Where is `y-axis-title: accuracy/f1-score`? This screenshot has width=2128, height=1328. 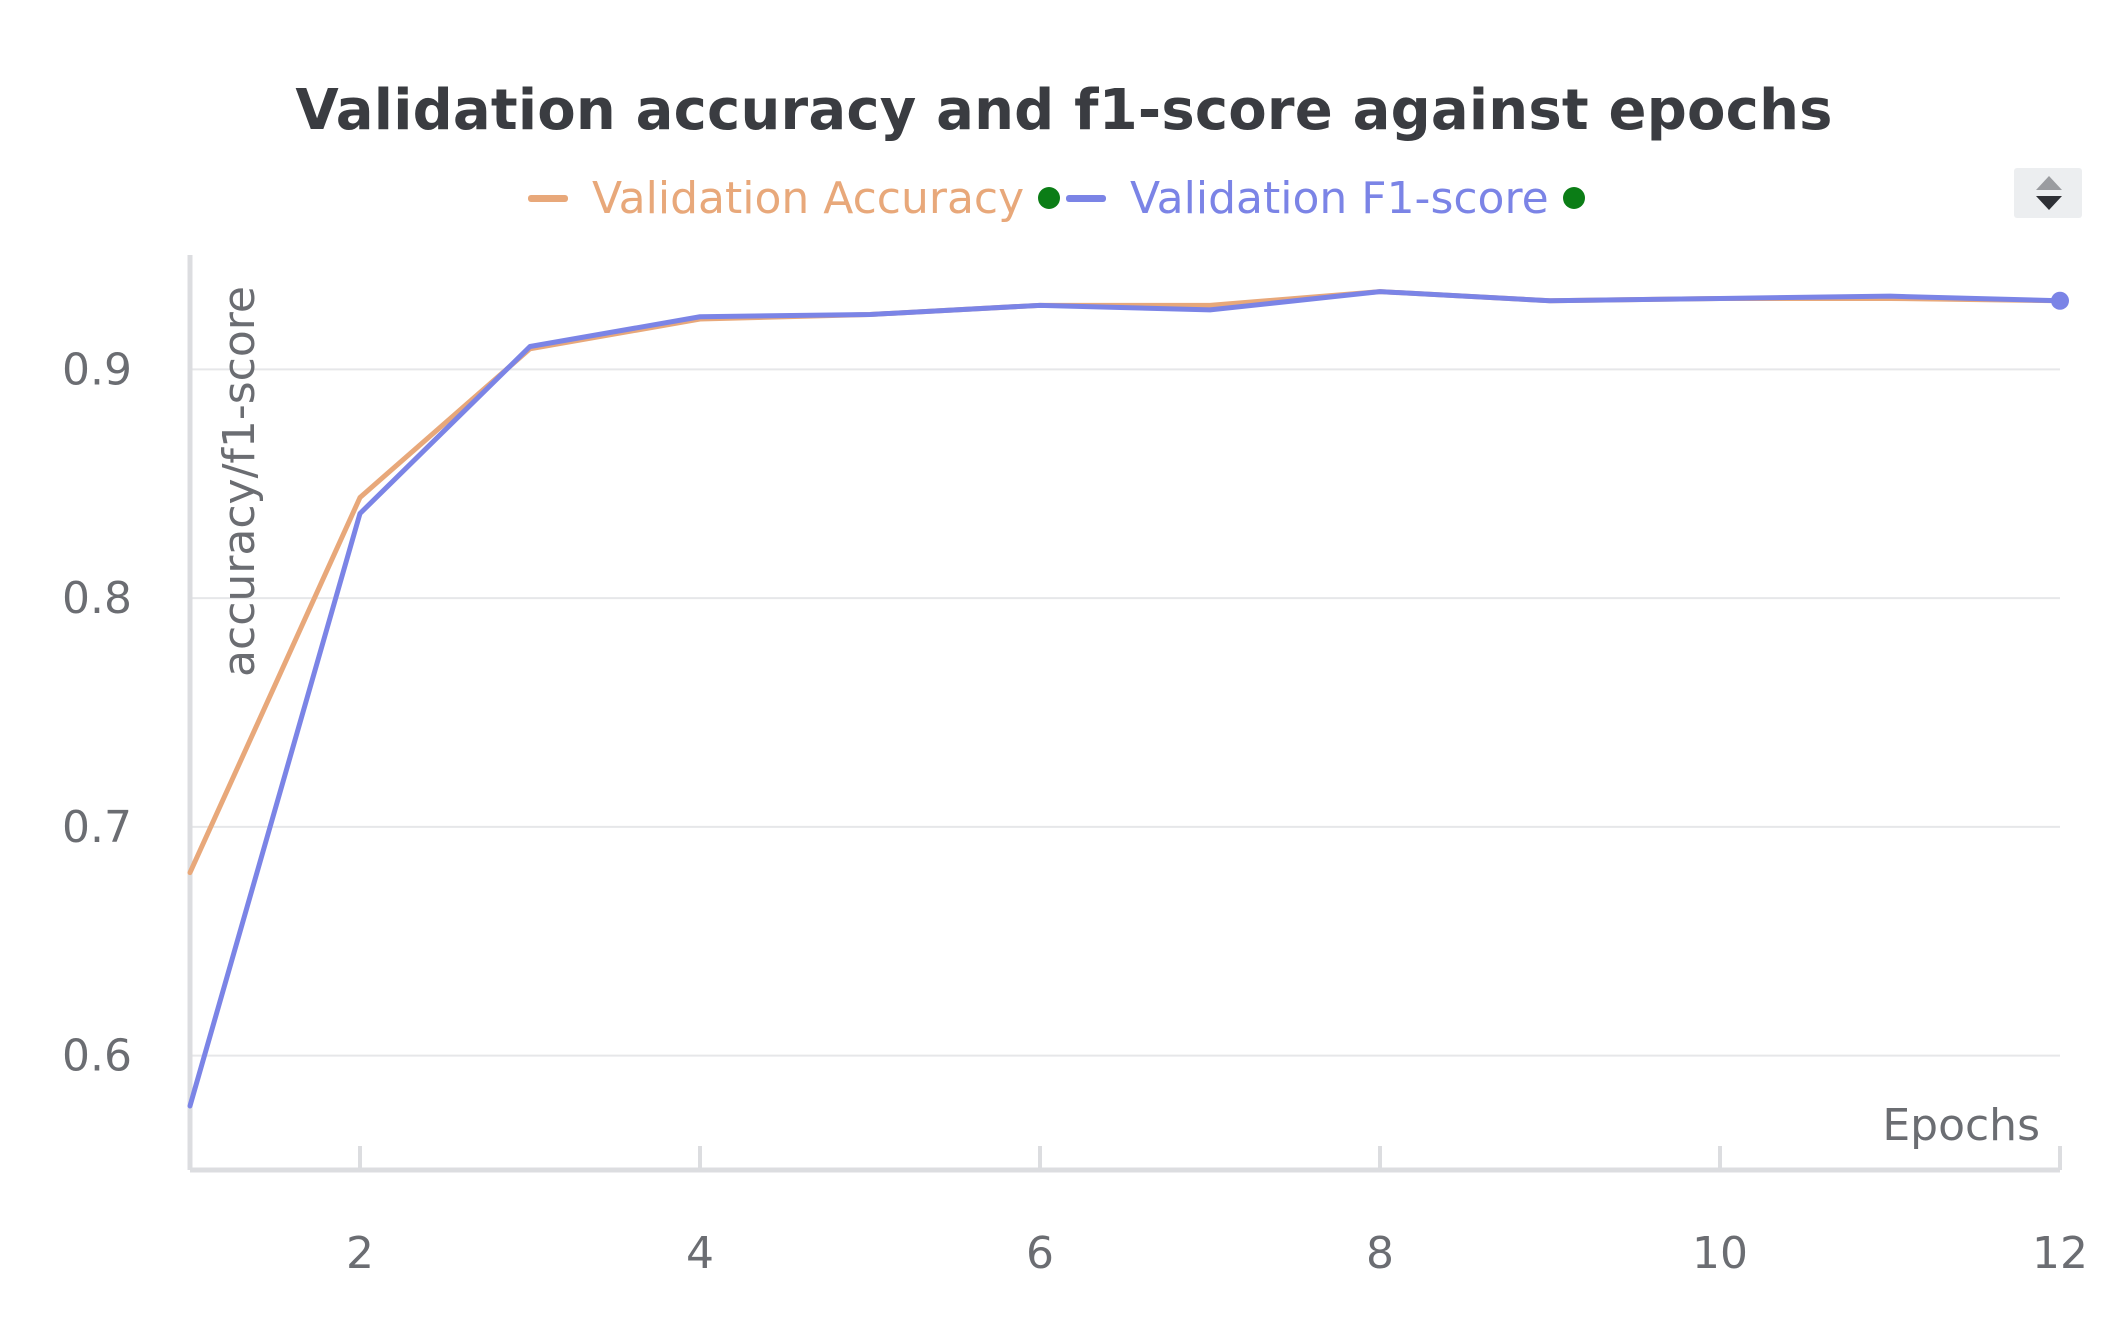 y-axis-title: accuracy/f1-score is located at coordinates (239, 481).